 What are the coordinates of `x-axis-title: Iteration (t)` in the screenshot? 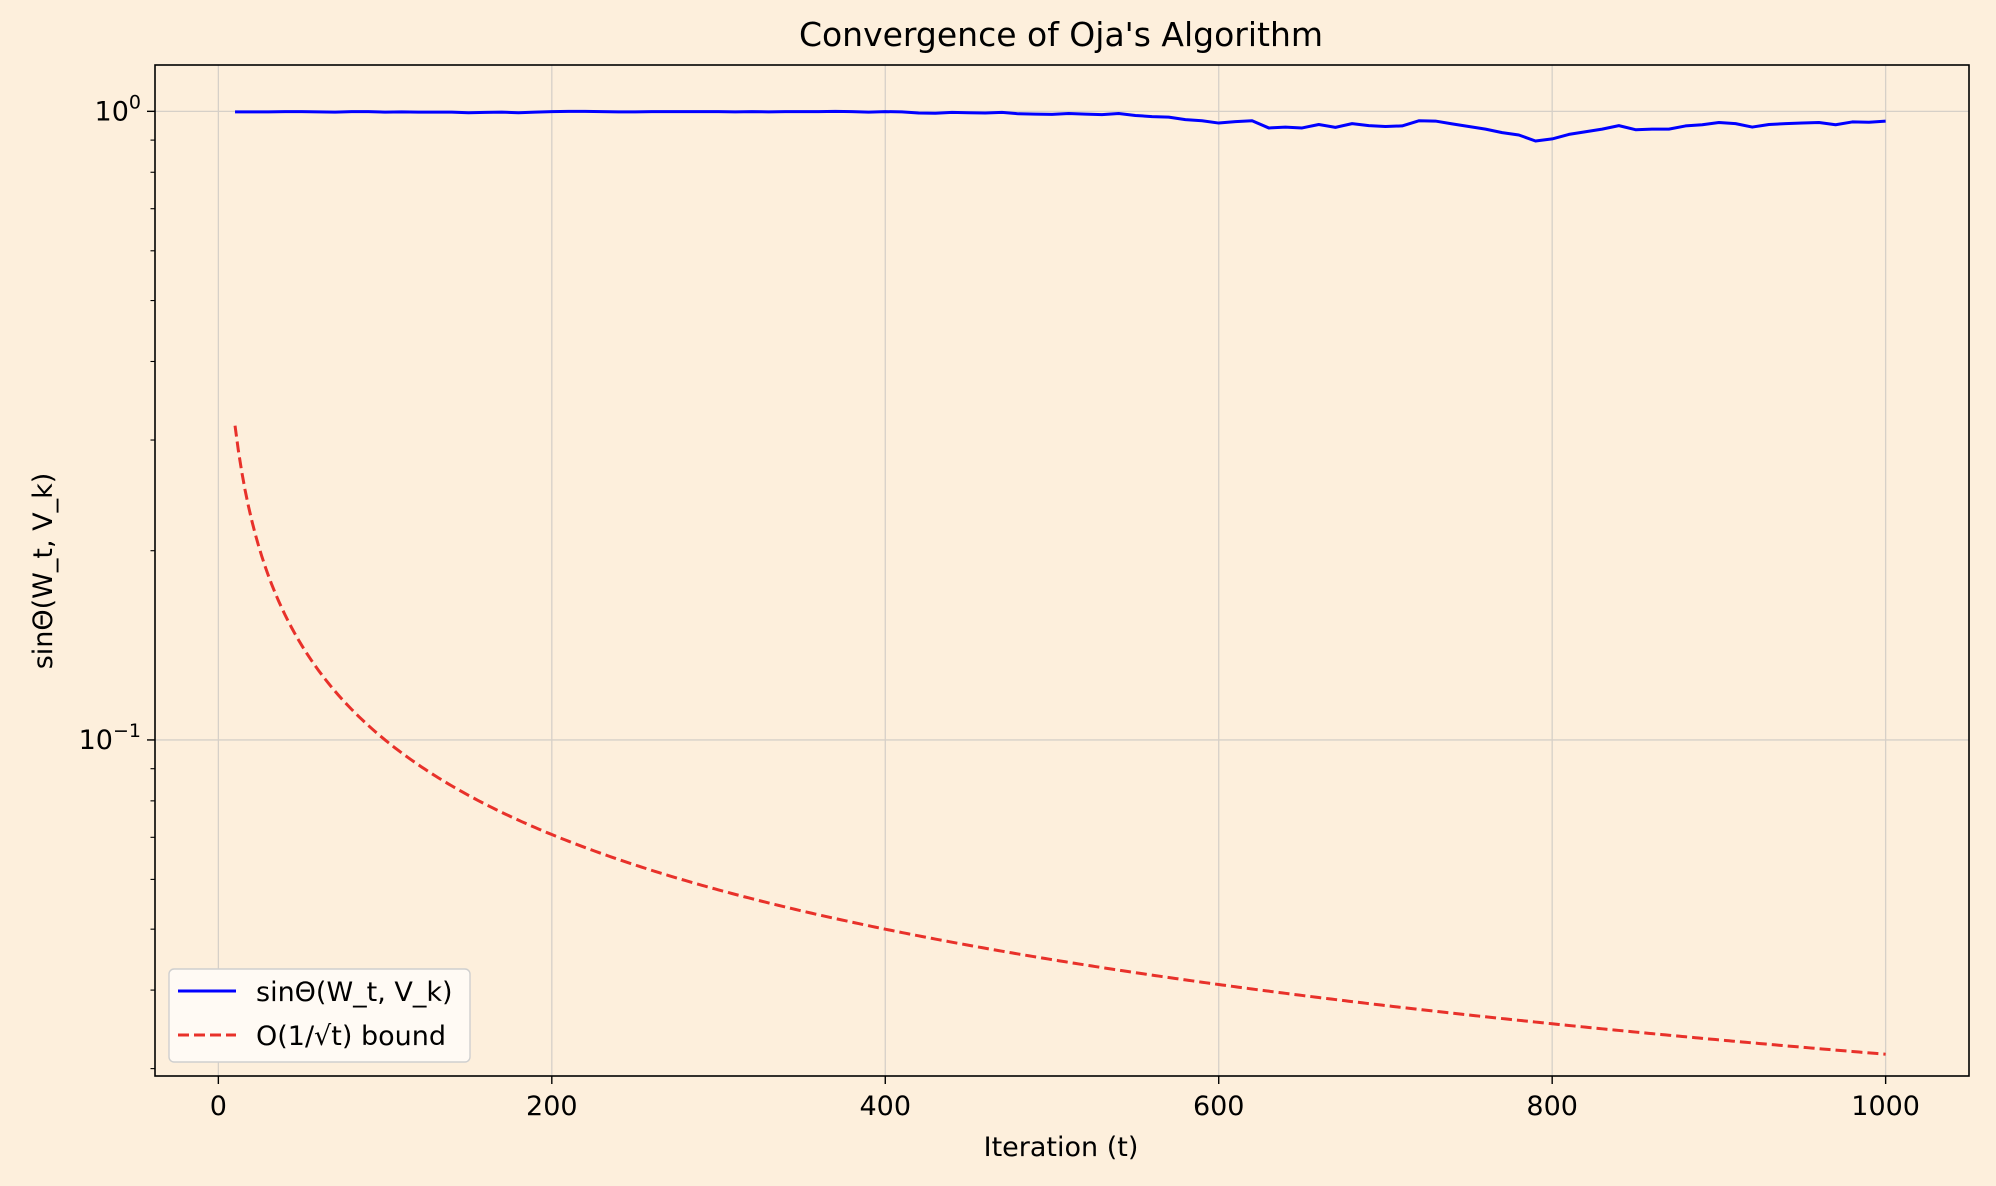 It's located at (1061, 1147).